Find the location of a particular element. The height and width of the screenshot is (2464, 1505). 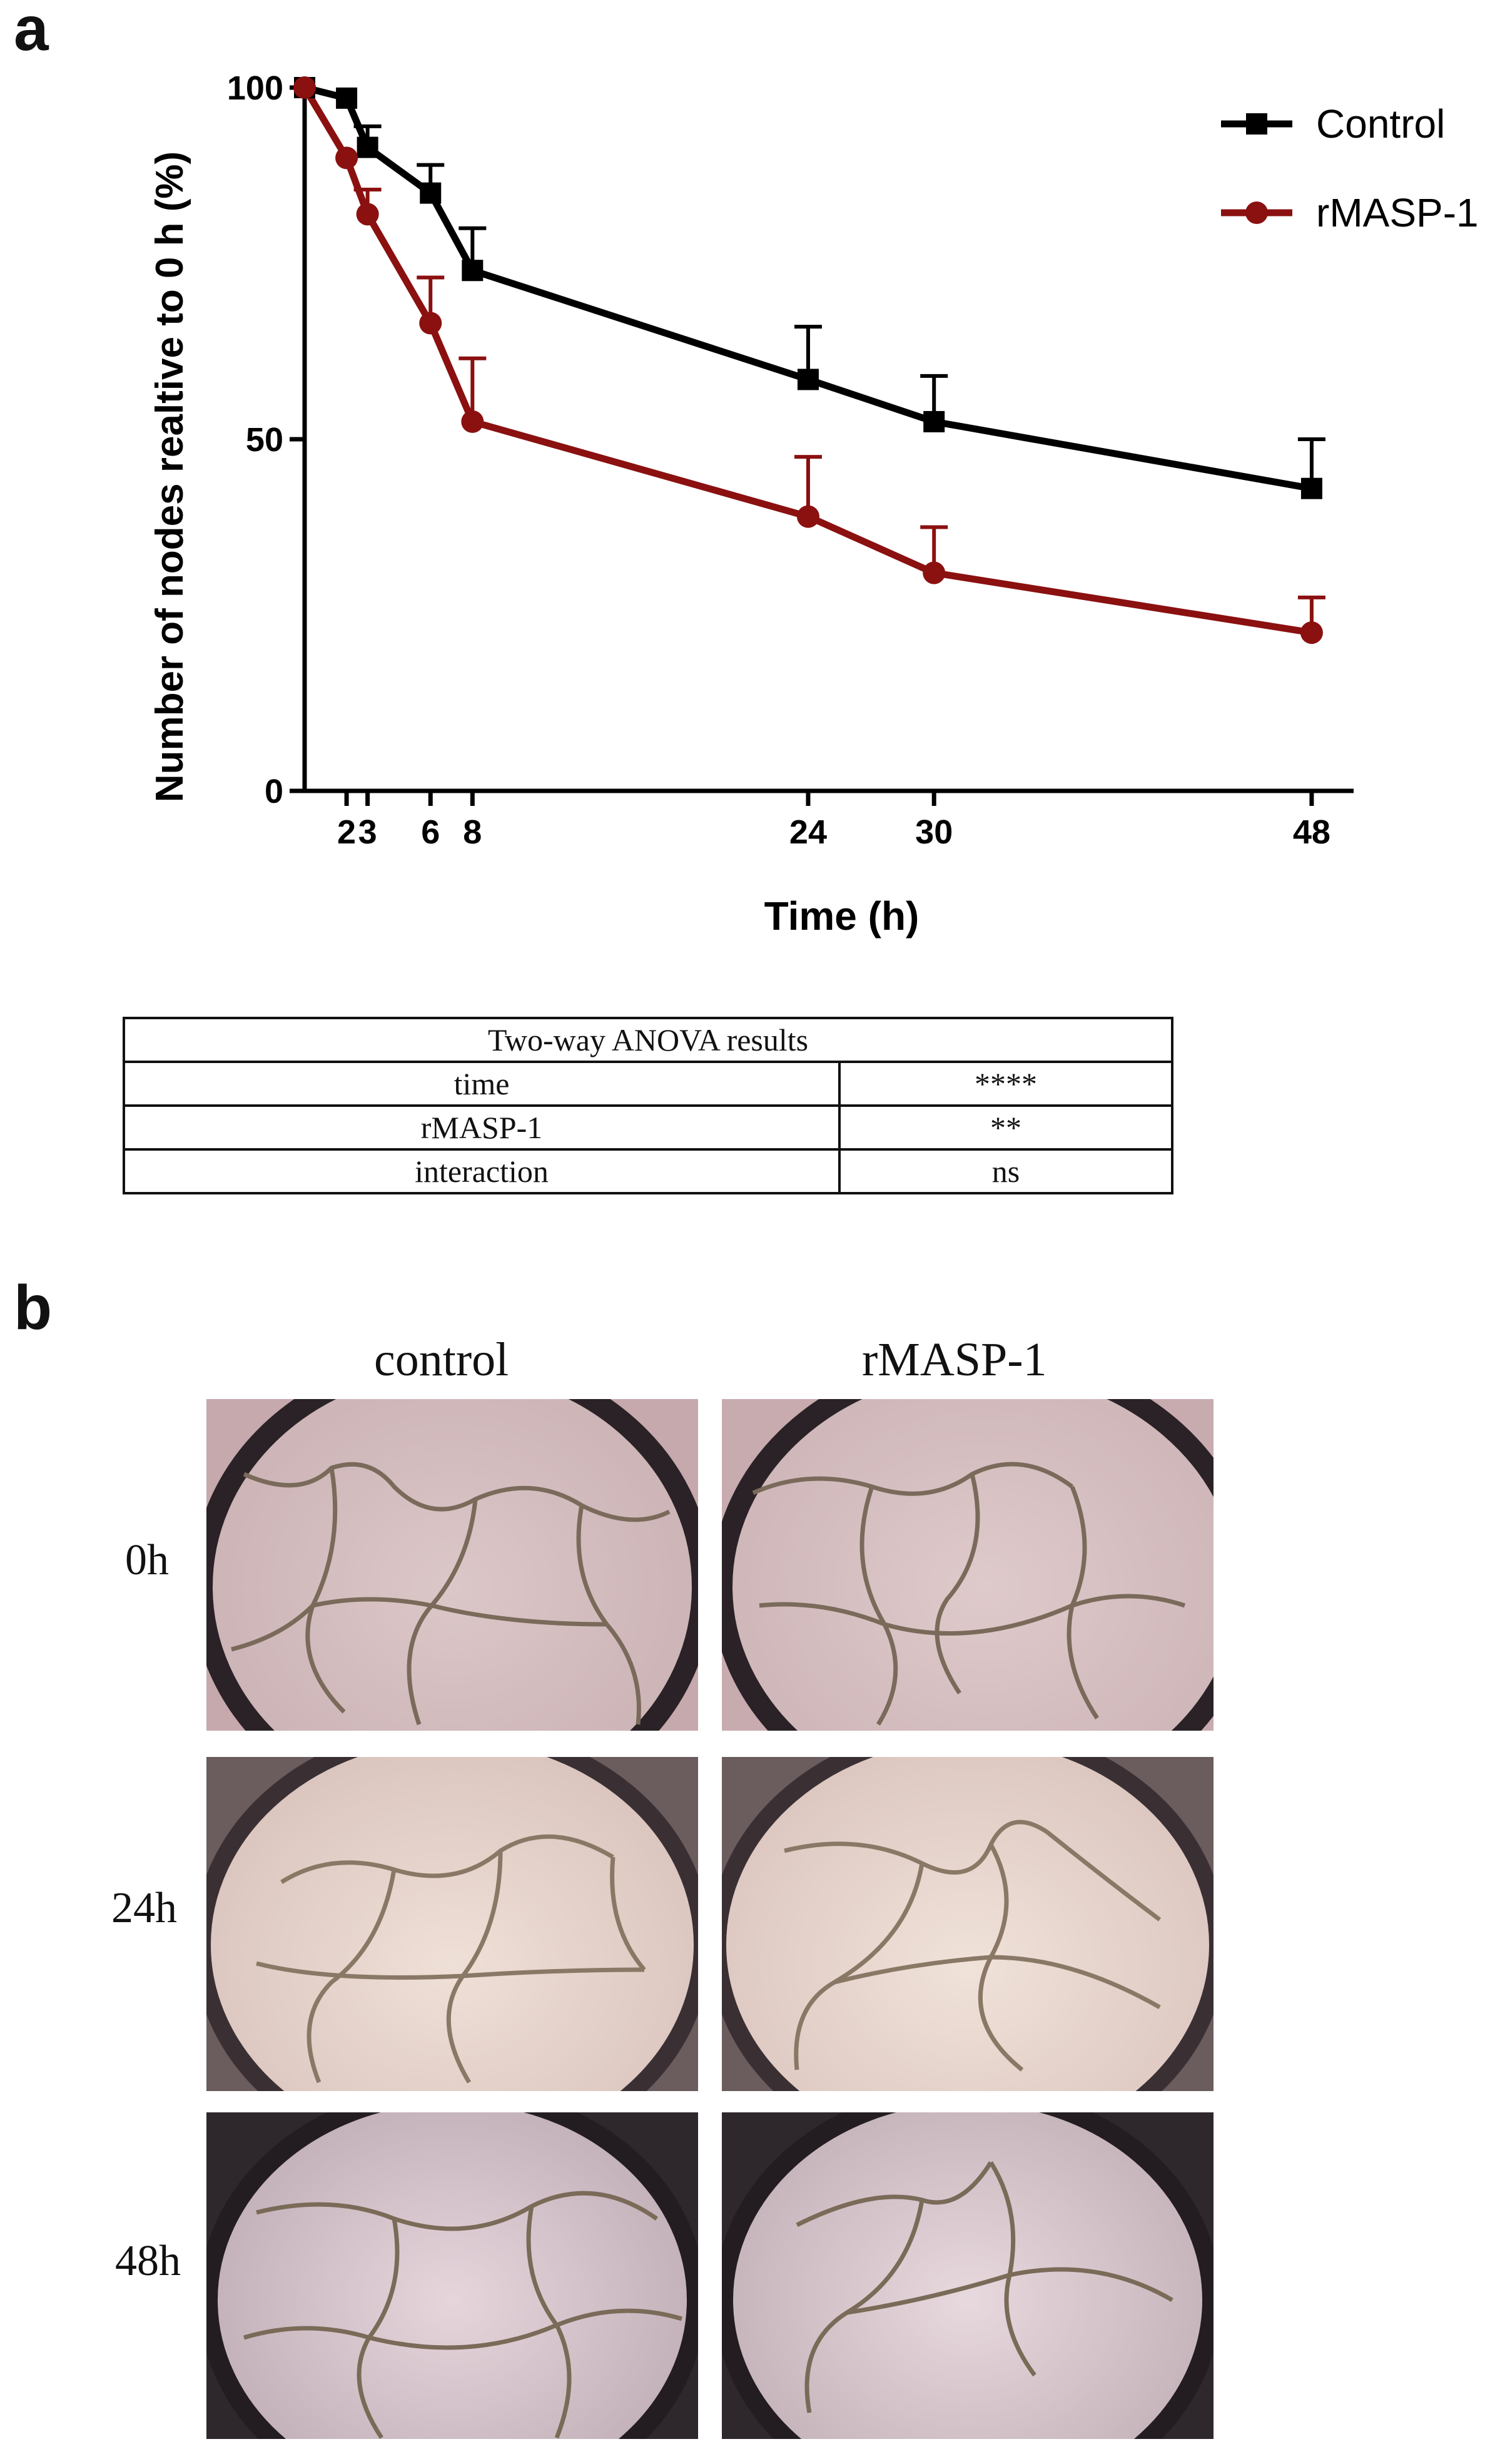

x-tick-label: 6 is located at coordinates (430, 832).